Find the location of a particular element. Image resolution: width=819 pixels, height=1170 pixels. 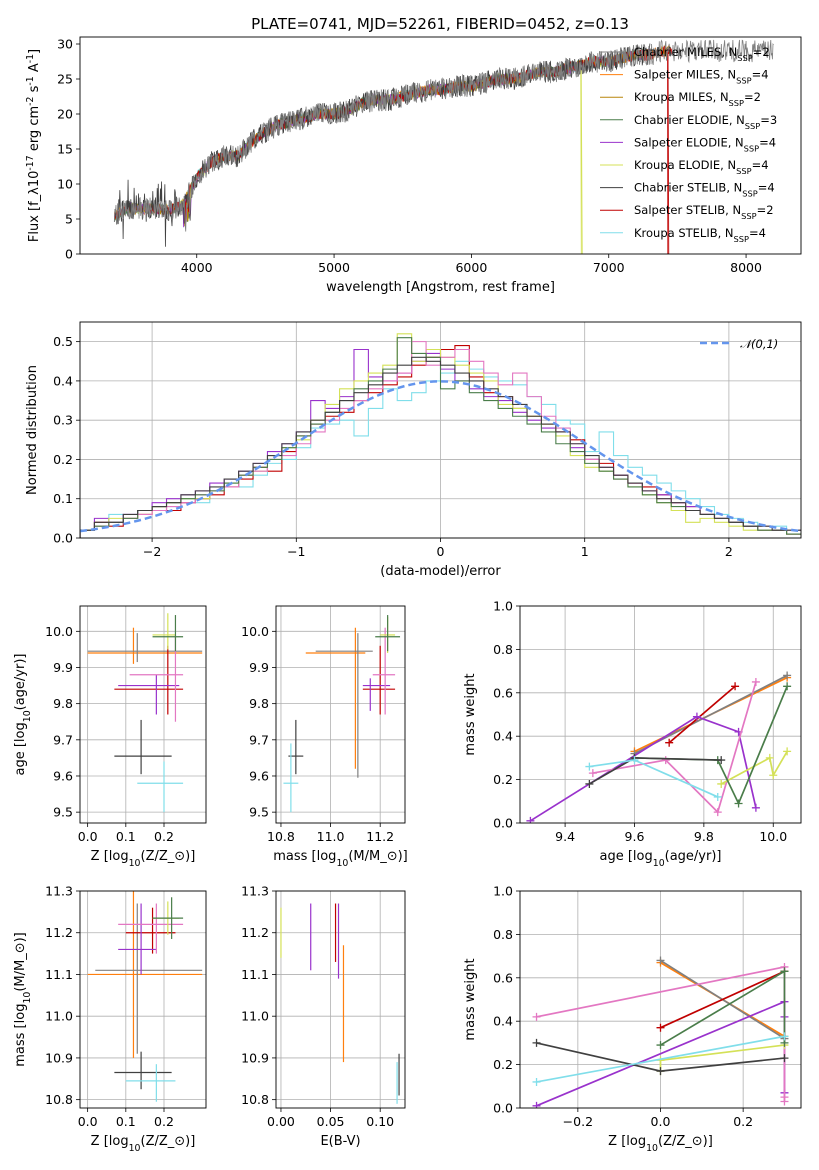

mass-vs-z-xtick-label: 0.1 is located at coordinates (126, 1121).